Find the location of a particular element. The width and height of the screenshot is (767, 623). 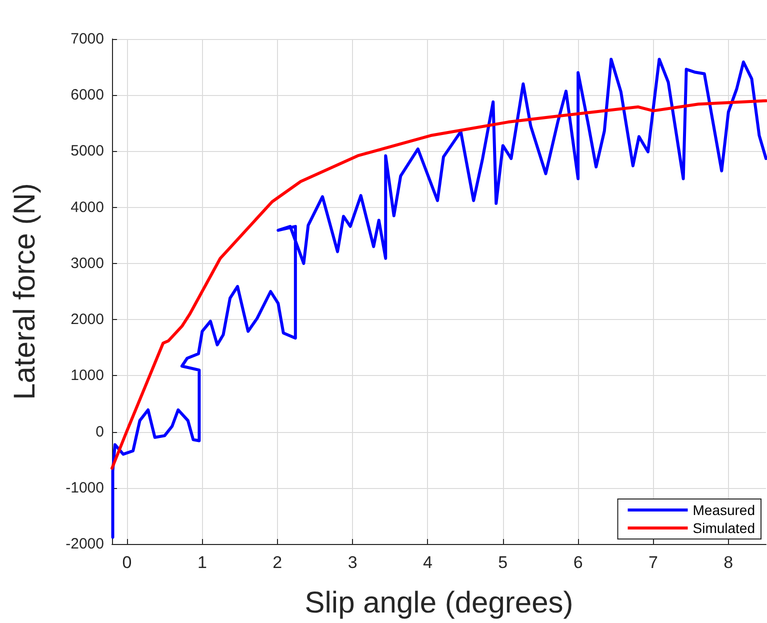

legend-label: Simulated is located at coordinates (724, 528).